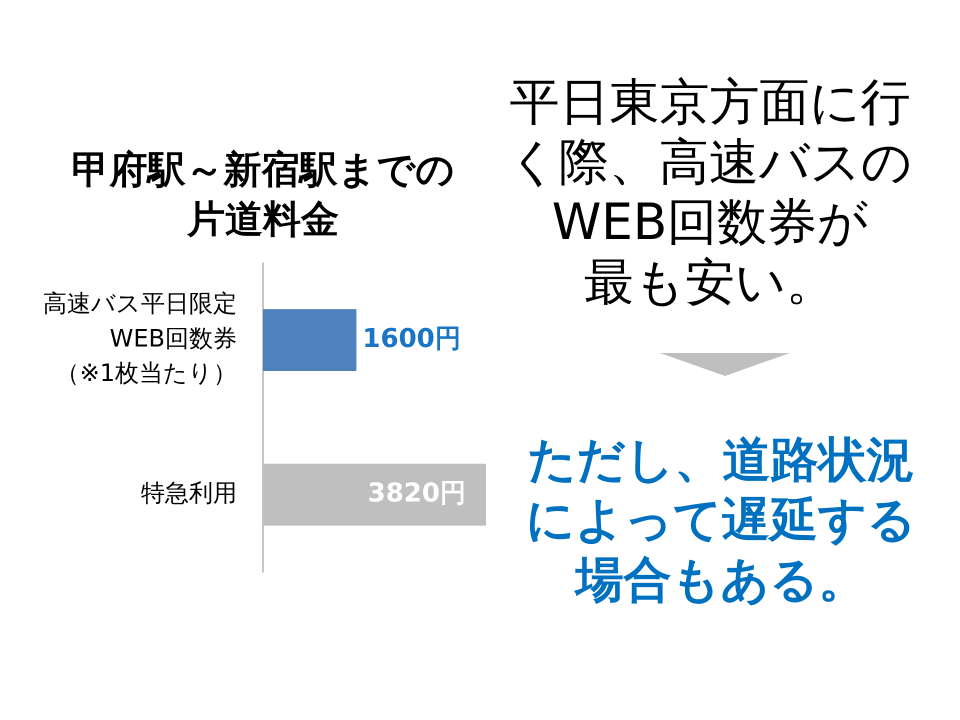  What do you see at coordinates (710, 192) in the screenshot?
I see `text: 平日東京方面に行く際、高速バスのWEB回数券が最も安い。` at bounding box center [710, 192].